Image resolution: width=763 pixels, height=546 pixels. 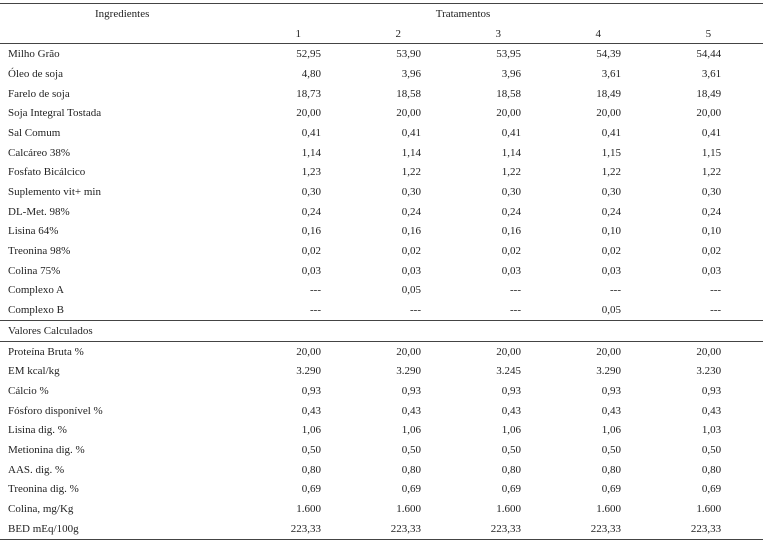 What do you see at coordinates (311, 410) in the screenshot?
I see `cell-value: 0,43` at bounding box center [311, 410].